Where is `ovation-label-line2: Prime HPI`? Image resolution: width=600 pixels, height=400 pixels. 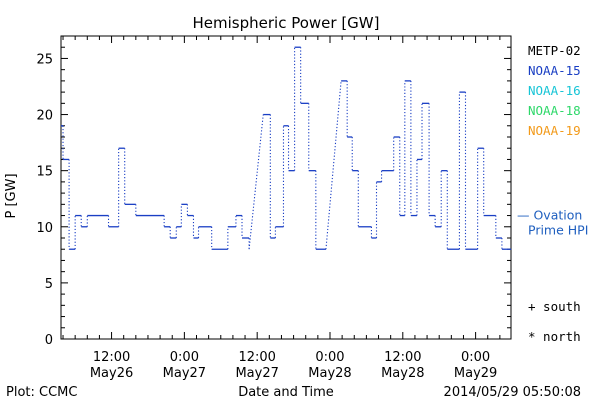
ovation-label-line2: Prime HPI is located at coordinates (558, 230).